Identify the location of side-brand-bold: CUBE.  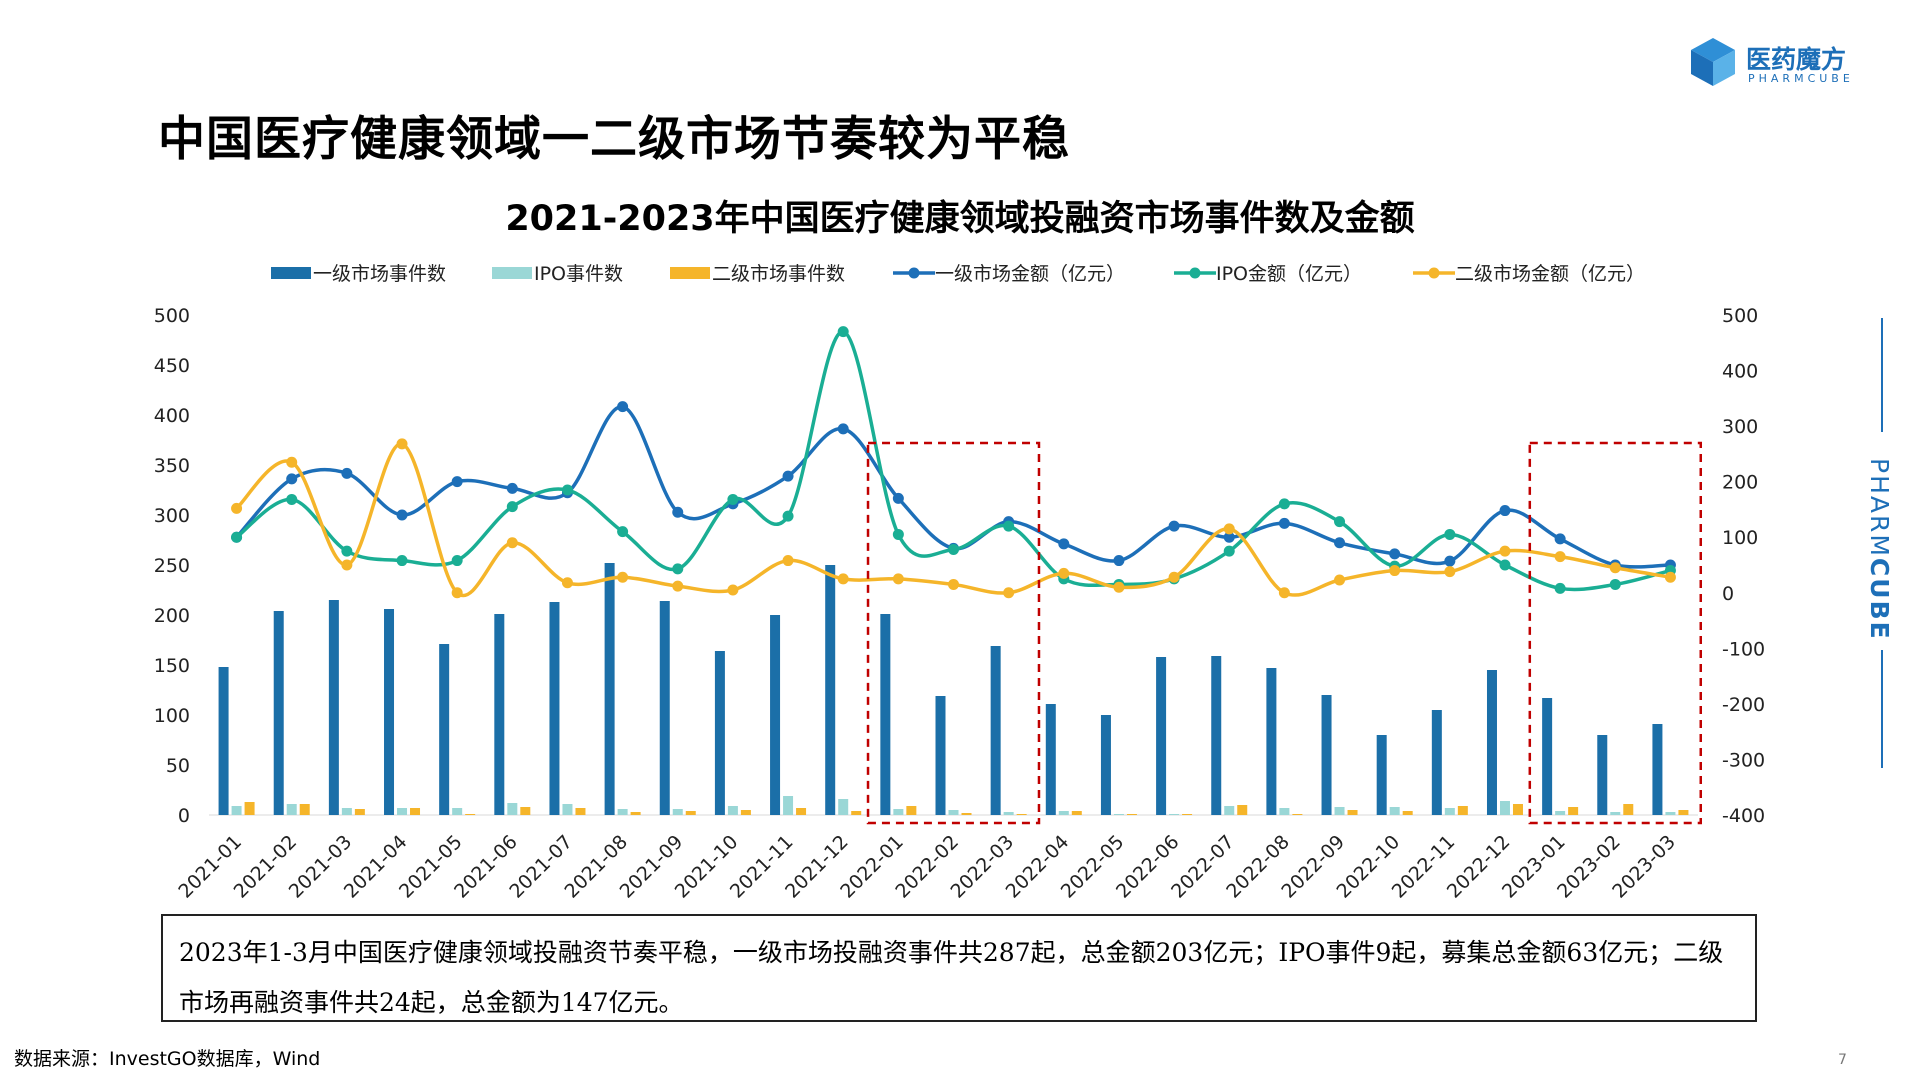
(1879, 599).